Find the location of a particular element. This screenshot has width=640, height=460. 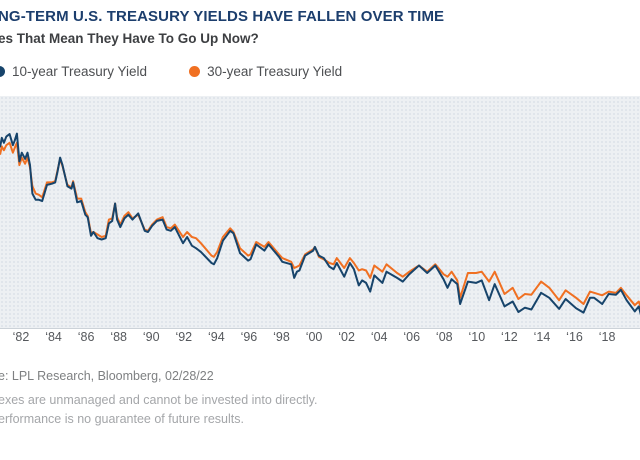

x-tick-label: ‘98 is located at coordinates (281, 337).